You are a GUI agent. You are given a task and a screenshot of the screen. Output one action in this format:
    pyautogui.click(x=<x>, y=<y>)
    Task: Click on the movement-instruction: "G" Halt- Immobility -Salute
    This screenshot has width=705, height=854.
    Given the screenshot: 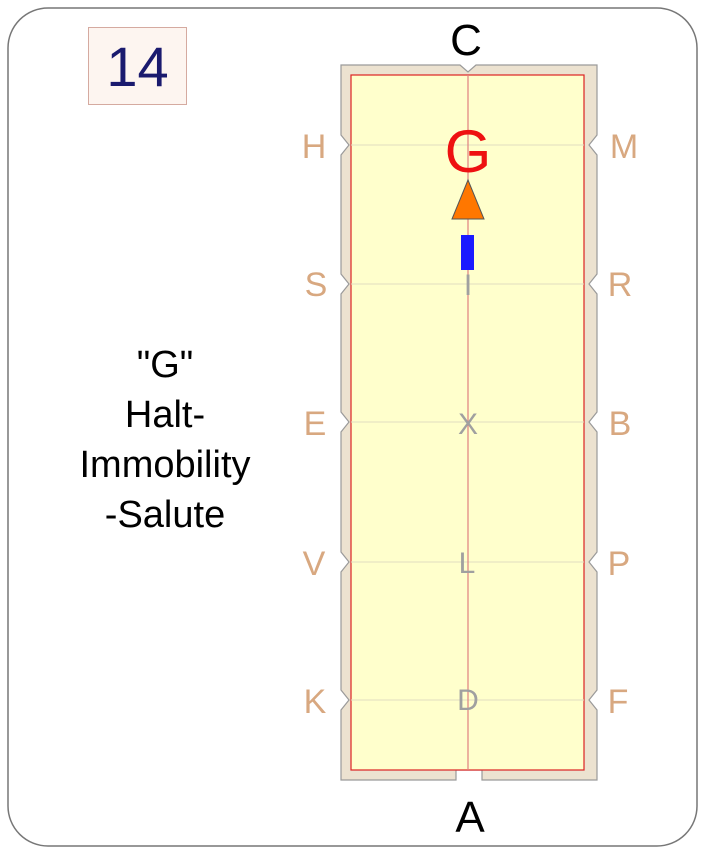 What is the action you would take?
    pyautogui.click(x=165, y=440)
    